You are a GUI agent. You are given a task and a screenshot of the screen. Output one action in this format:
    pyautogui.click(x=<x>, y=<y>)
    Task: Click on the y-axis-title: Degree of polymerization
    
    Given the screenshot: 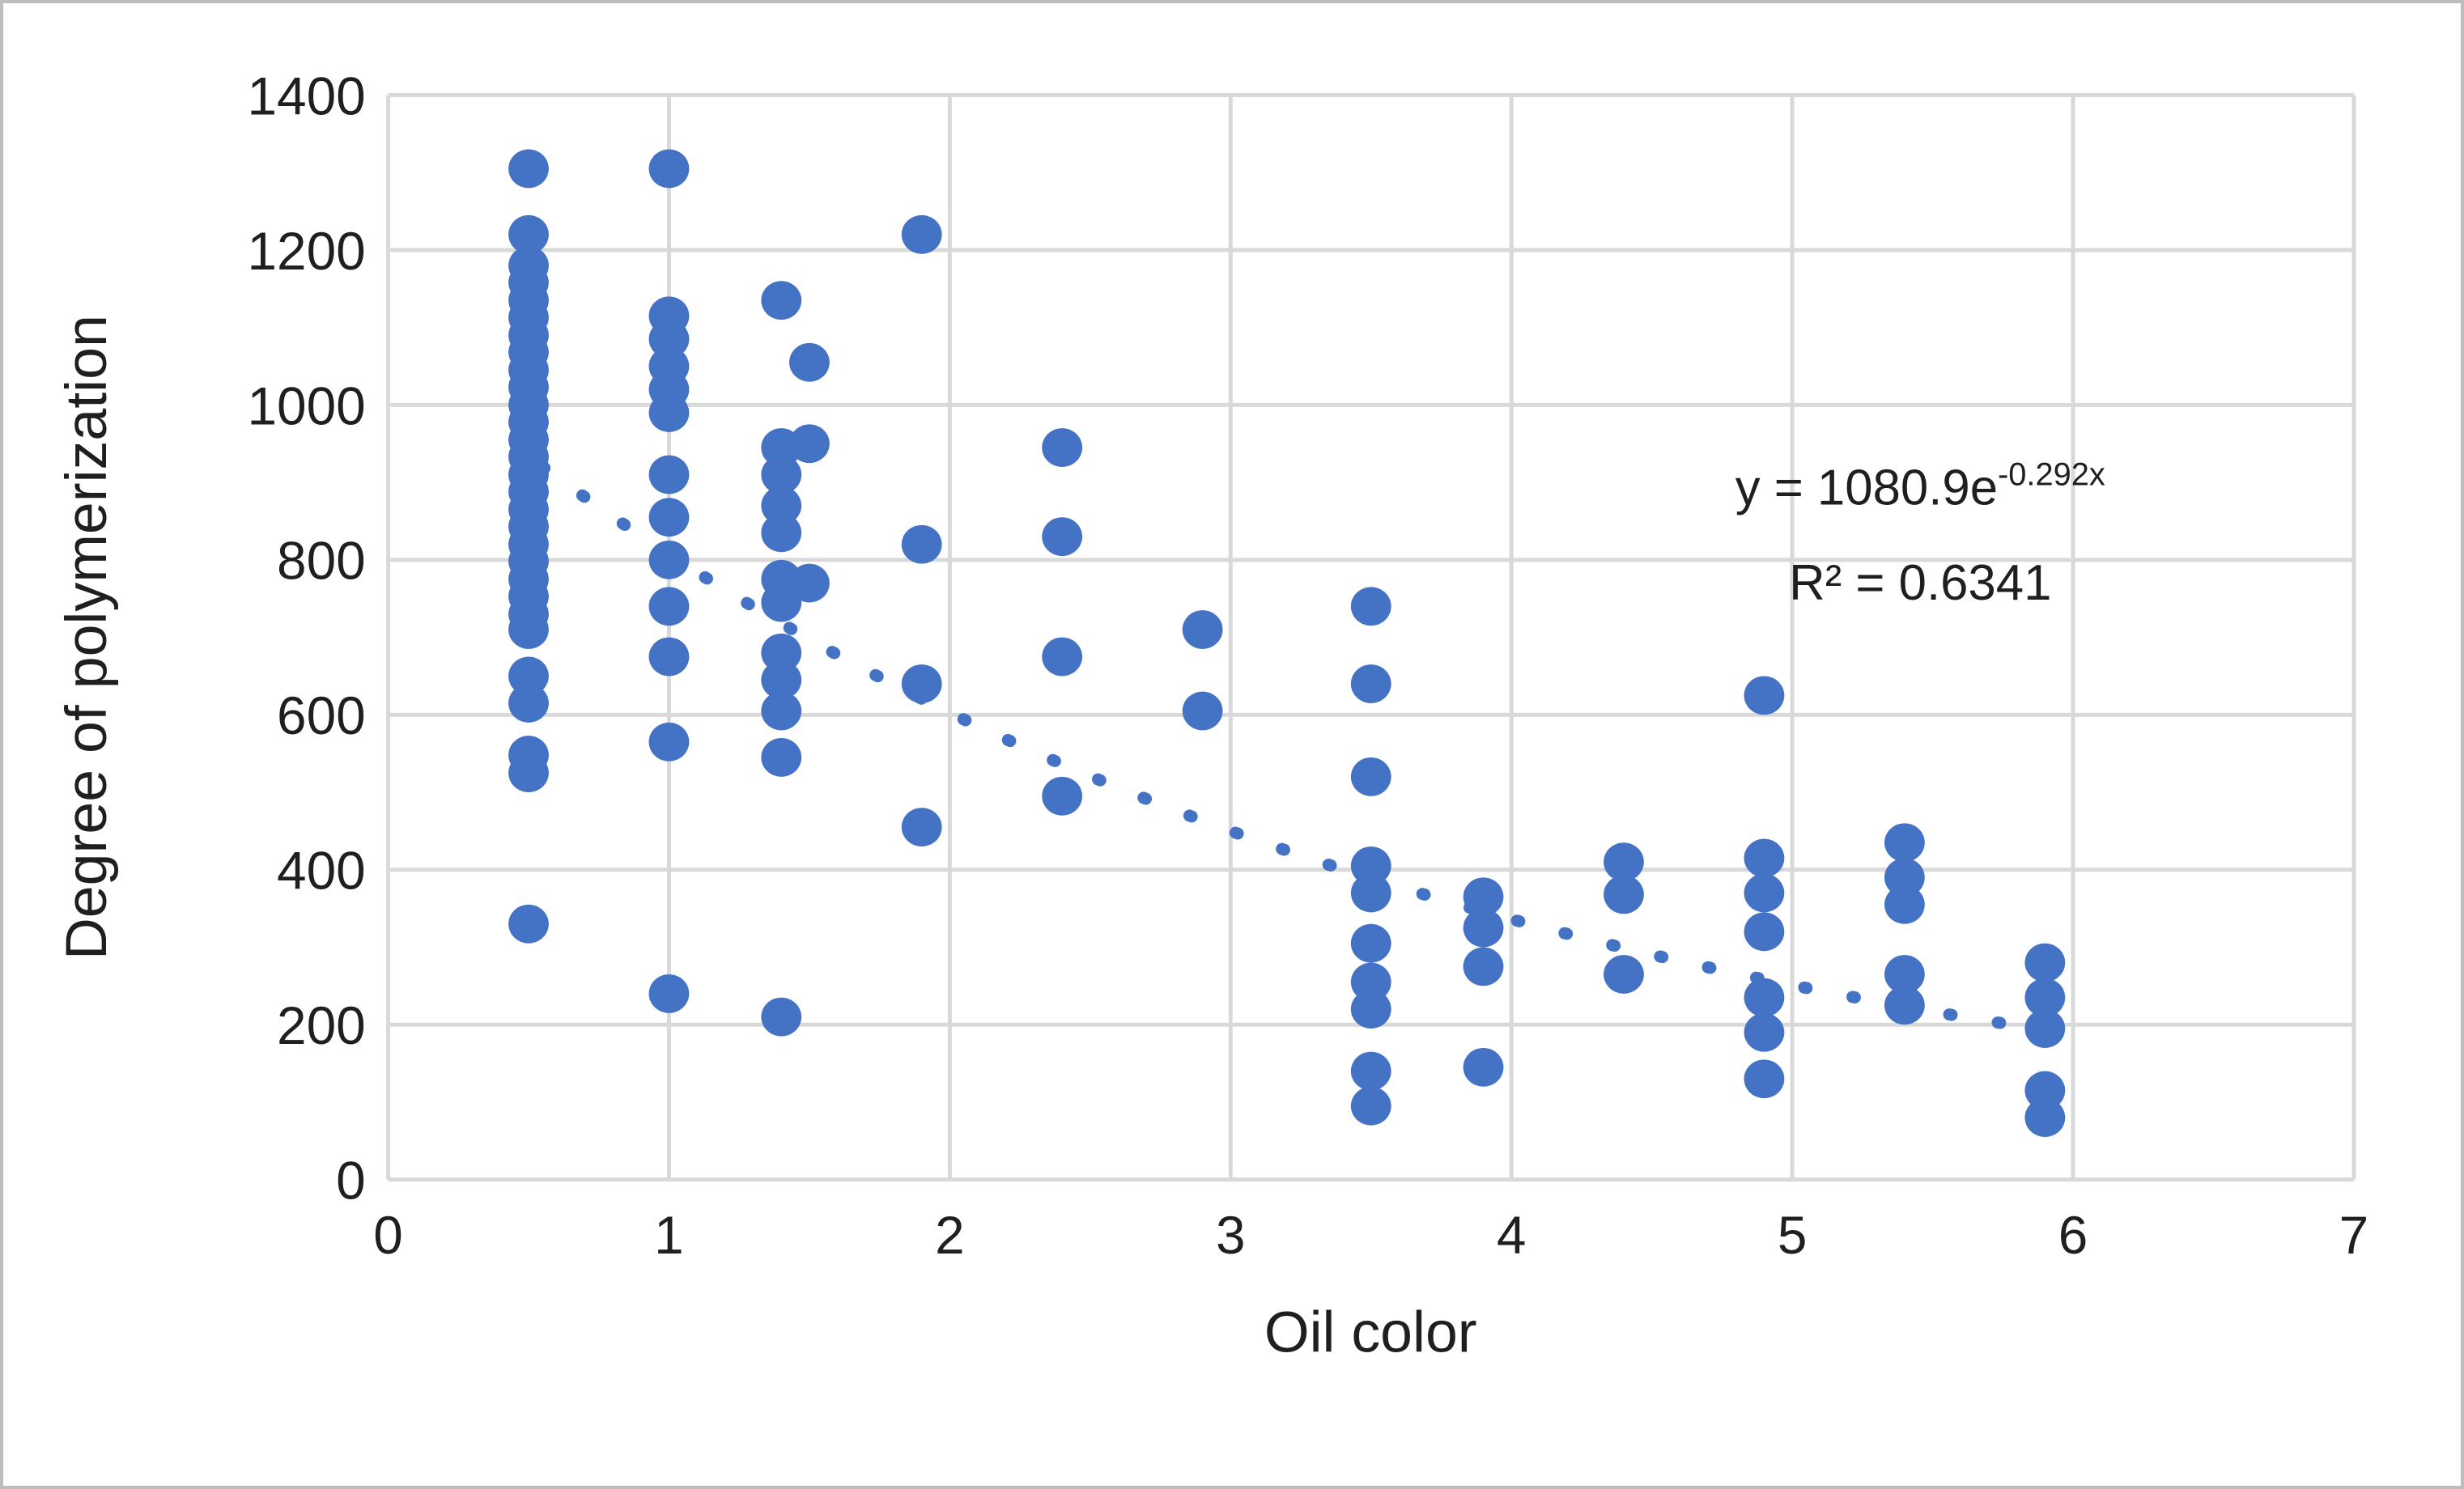 What is the action you would take?
    pyautogui.click(x=87, y=637)
    